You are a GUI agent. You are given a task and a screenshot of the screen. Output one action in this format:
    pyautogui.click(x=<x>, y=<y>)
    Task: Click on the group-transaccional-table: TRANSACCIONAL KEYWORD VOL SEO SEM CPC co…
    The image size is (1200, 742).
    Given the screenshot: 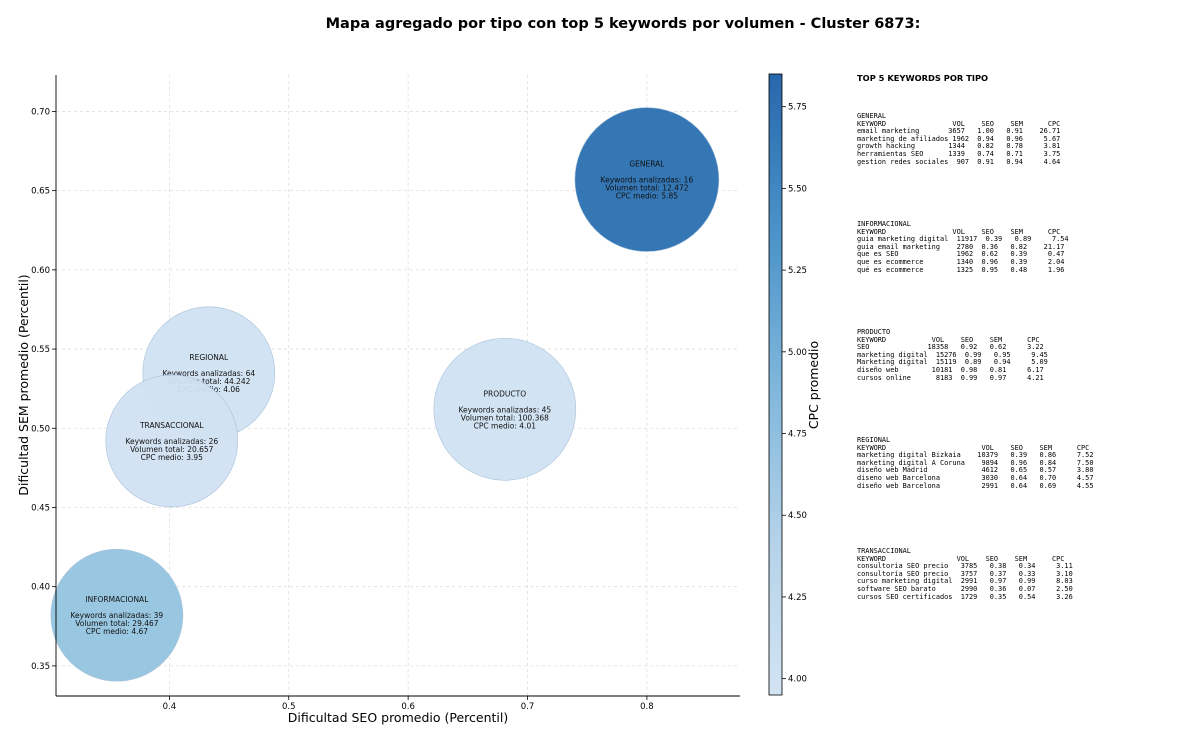 What is the action you would take?
    pyautogui.click(x=965, y=574)
    